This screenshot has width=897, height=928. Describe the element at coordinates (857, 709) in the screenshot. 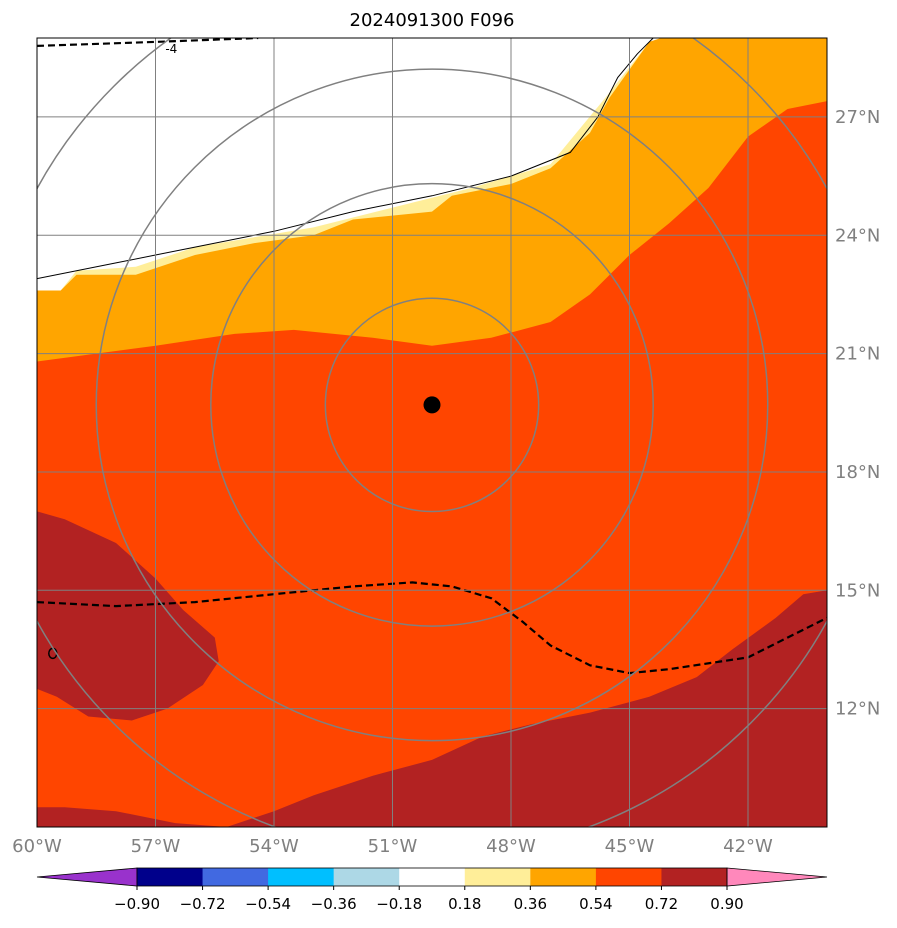

I see `lat-tick-label: 12°N` at that location.